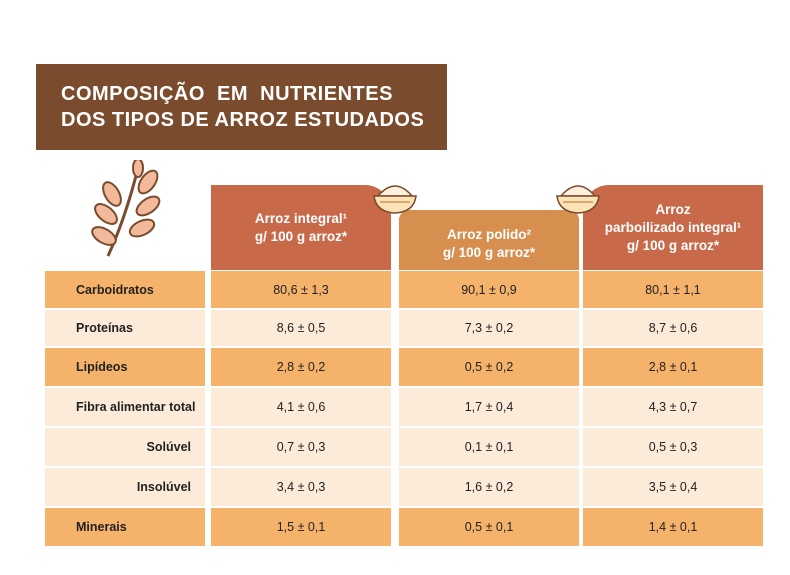 Image resolution: width=790 pixels, height=575 pixels. I want to click on table-cell: 0,7 ± 0,3, so click(301, 447).